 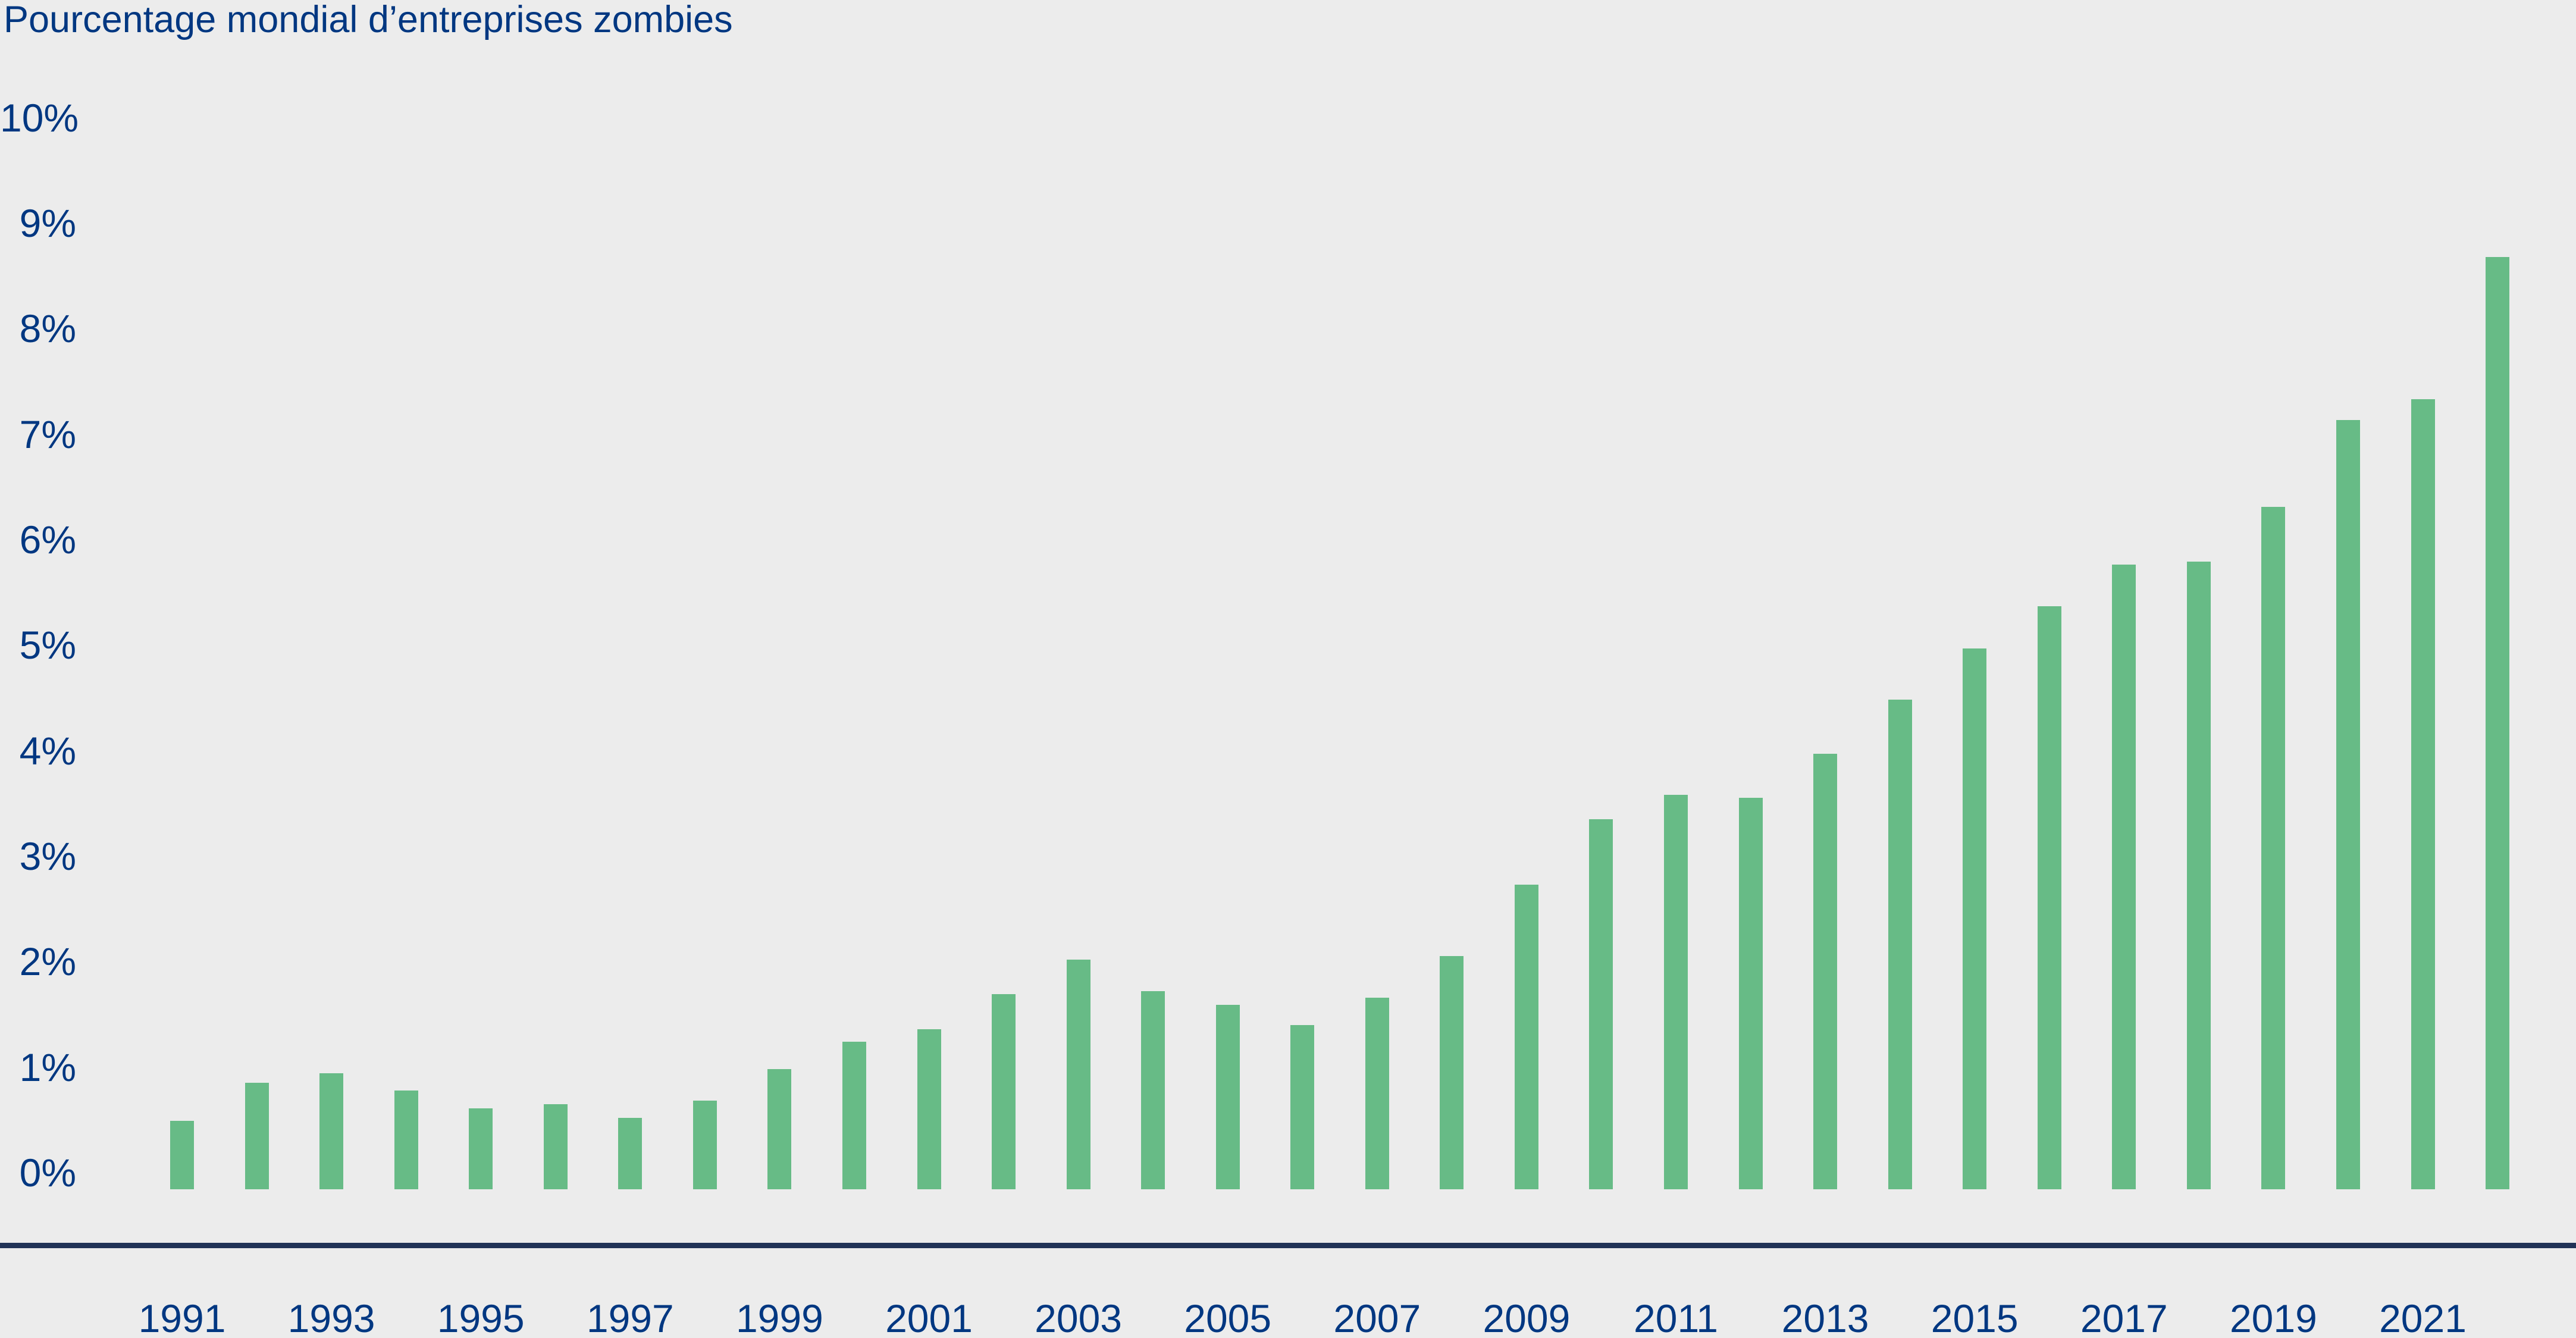 What do you see at coordinates (555, 1146) in the screenshot?
I see `bar-1996` at bounding box center [555, 1146].